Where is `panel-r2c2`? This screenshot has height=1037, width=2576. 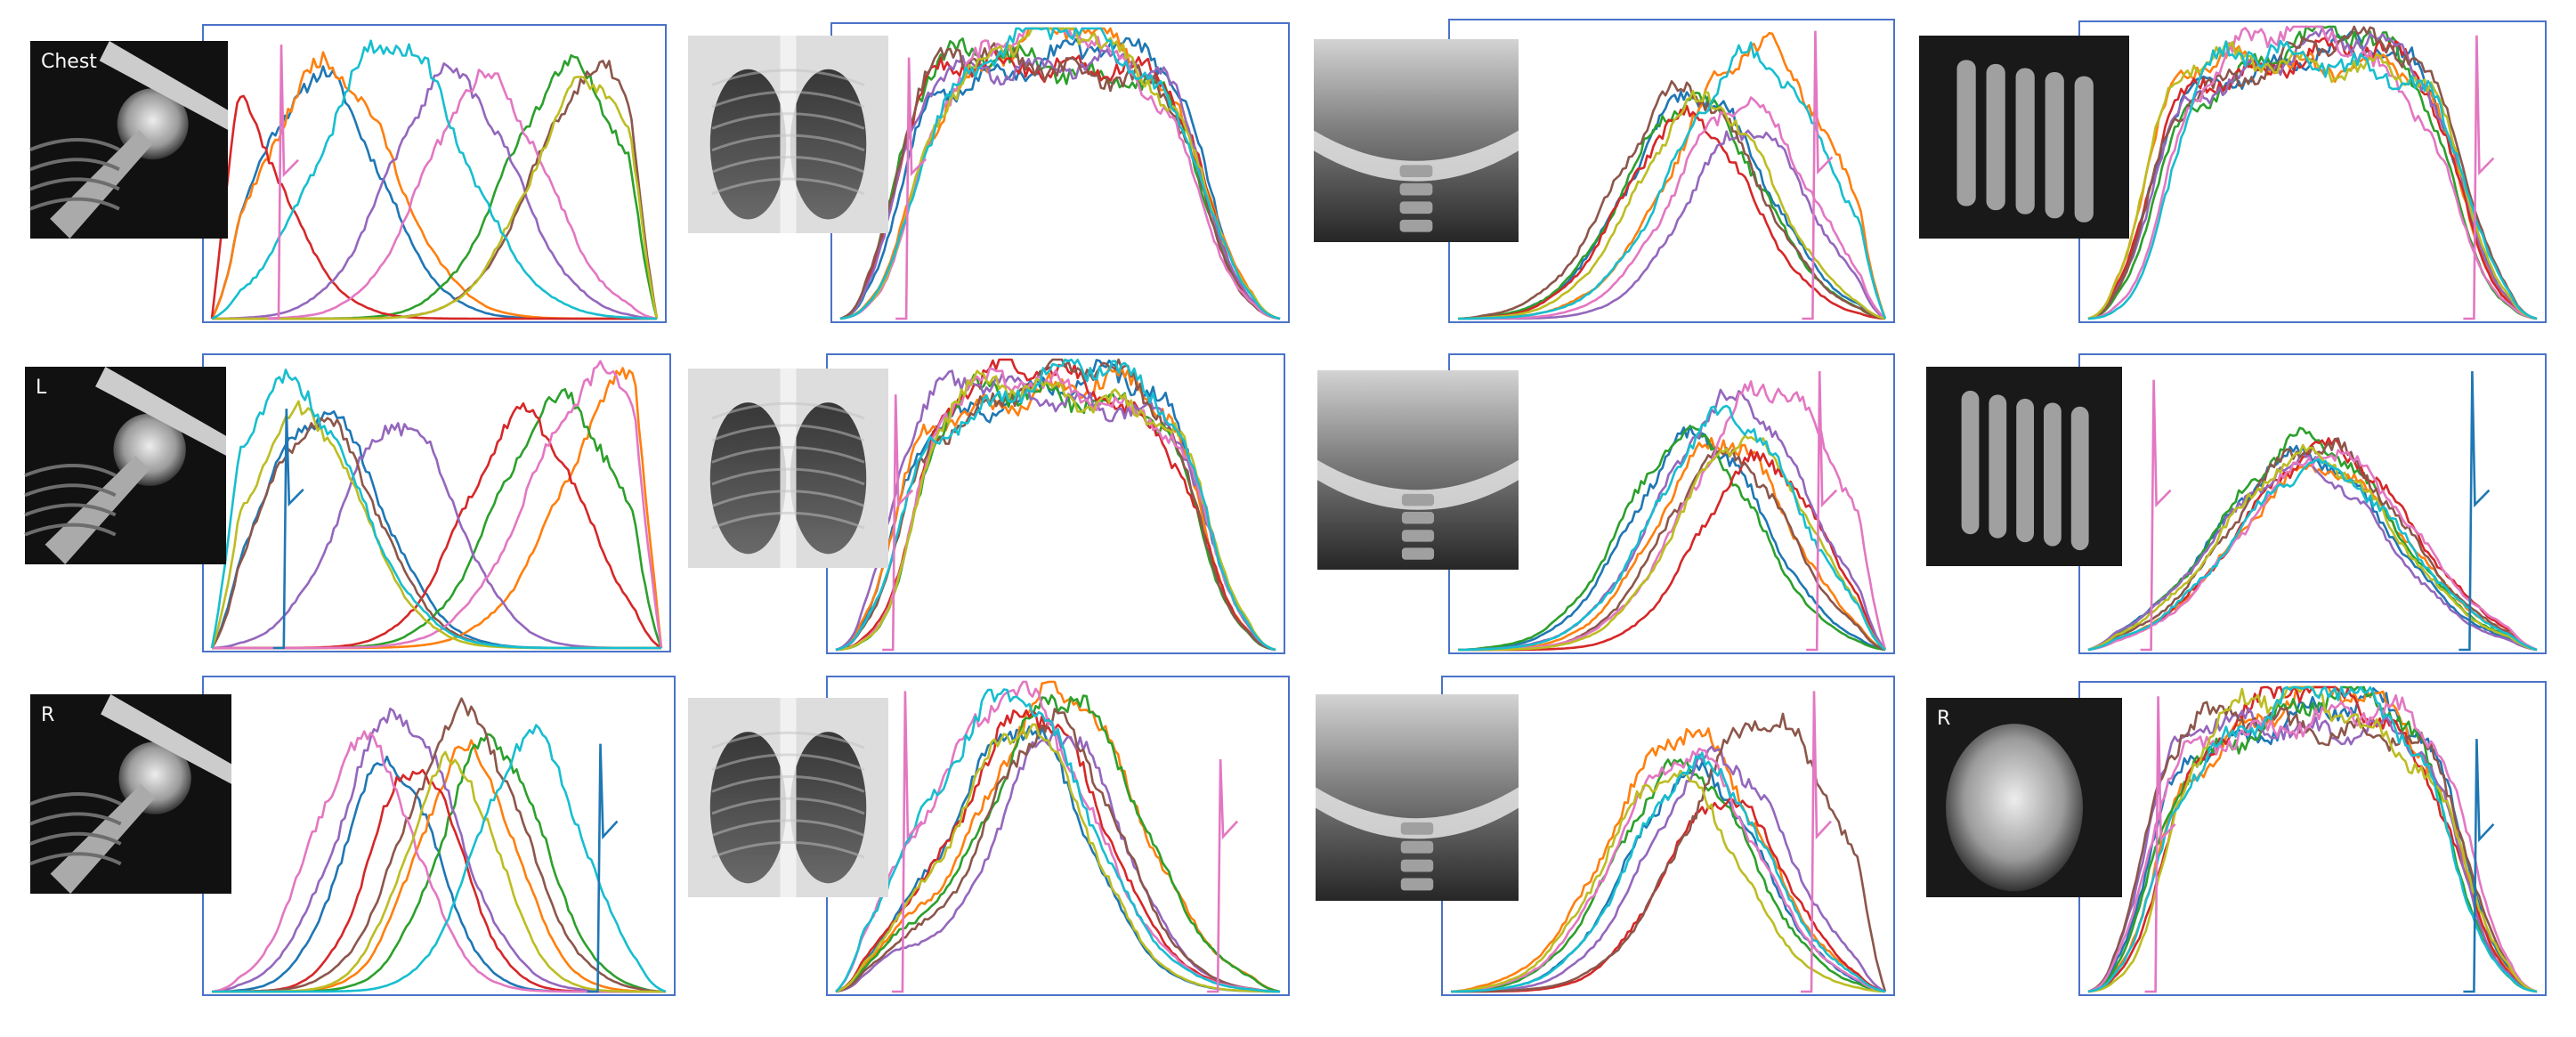 panel-r2c2 is located at coordinates (987, 503).